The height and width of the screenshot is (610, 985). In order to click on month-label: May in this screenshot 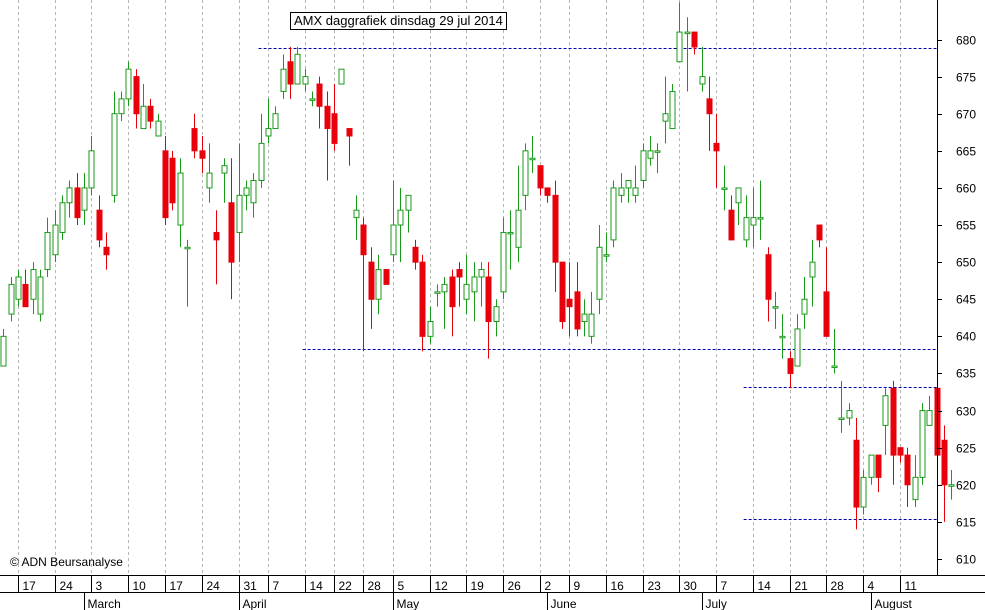, I will do `click(408, 603)`.